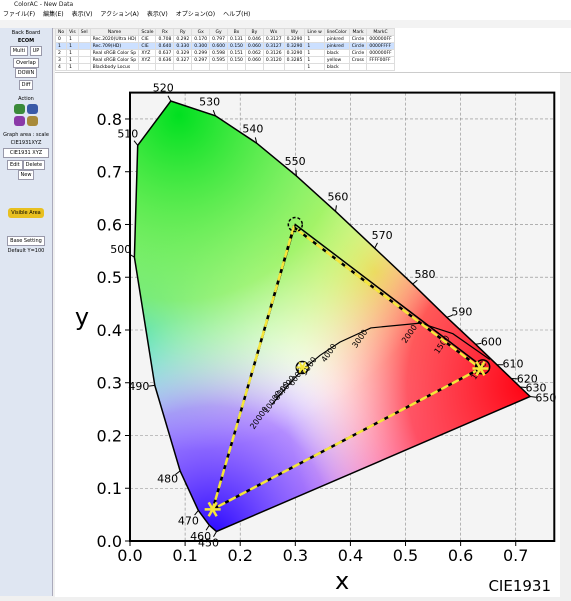  Describe the element at coordinates (26, 175) in the screenshot. I see `button: New` at that location.